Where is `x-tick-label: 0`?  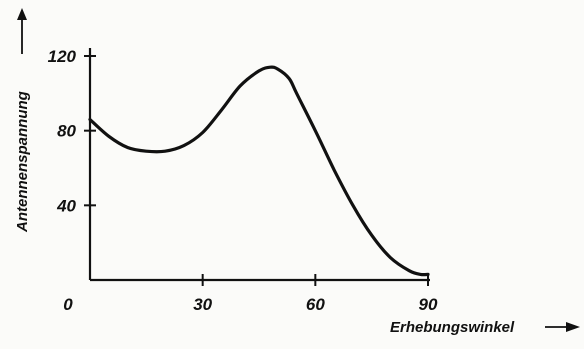
x-tick-label: 0 is located at coordinates (68, 304).